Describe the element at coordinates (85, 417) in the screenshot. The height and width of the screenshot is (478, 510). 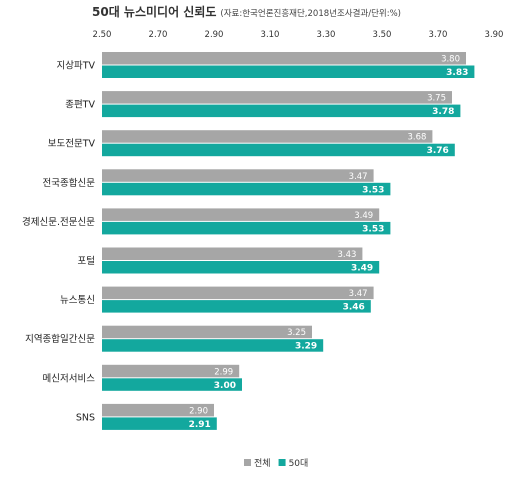
I see `category-label: SNS` at that location.